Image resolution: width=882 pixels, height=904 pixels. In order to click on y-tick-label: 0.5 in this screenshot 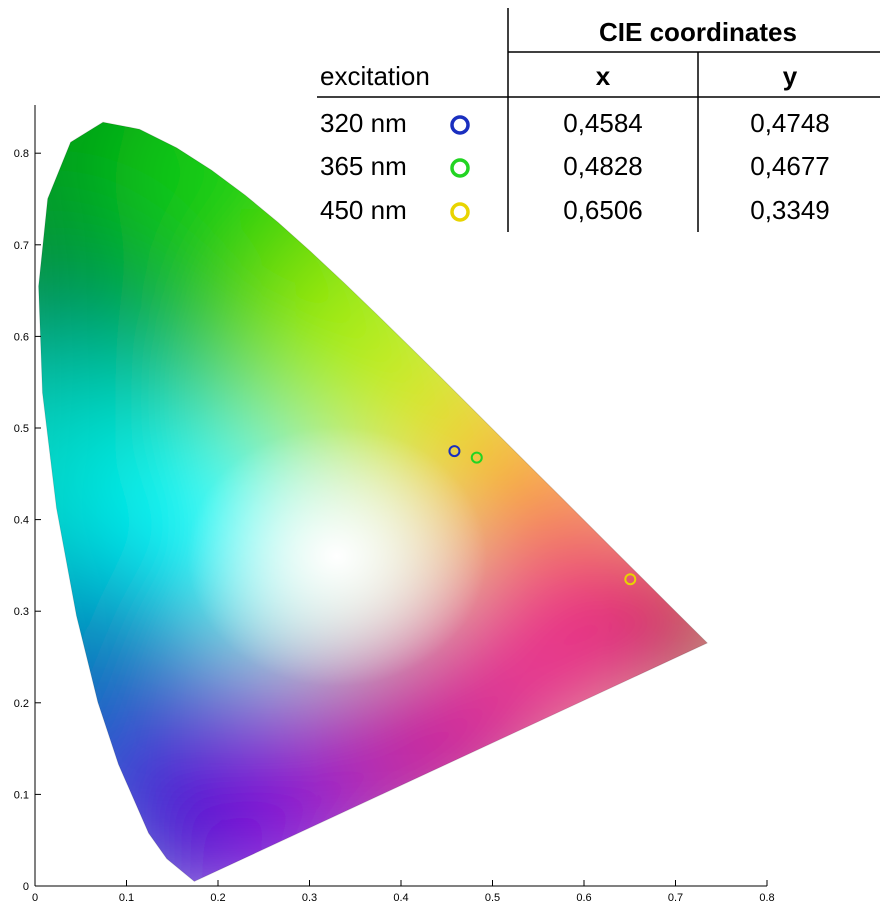, I will do `click(21, 429)`.